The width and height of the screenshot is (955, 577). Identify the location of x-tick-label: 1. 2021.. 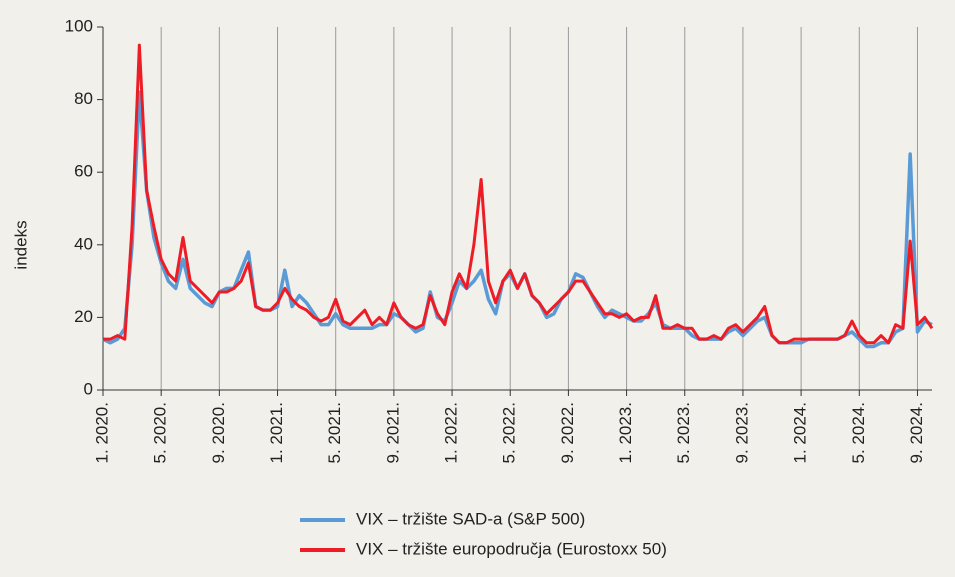
(276, 432).